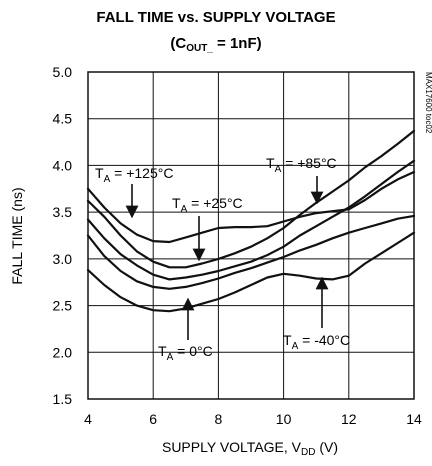  I want to click on x-axis-label-sub: DD, so click(308, 452).